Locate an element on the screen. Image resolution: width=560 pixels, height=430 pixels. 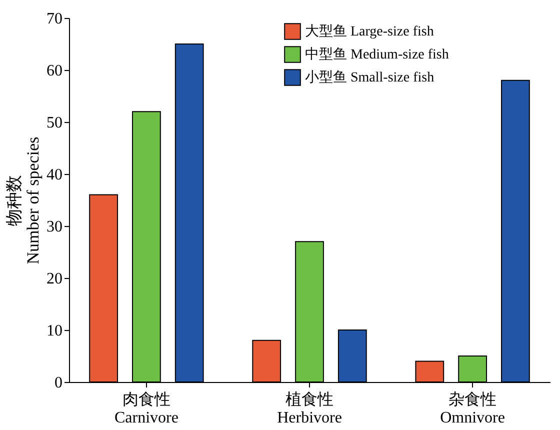
y-tick-label: 0 is located at coordinates (58, 383).